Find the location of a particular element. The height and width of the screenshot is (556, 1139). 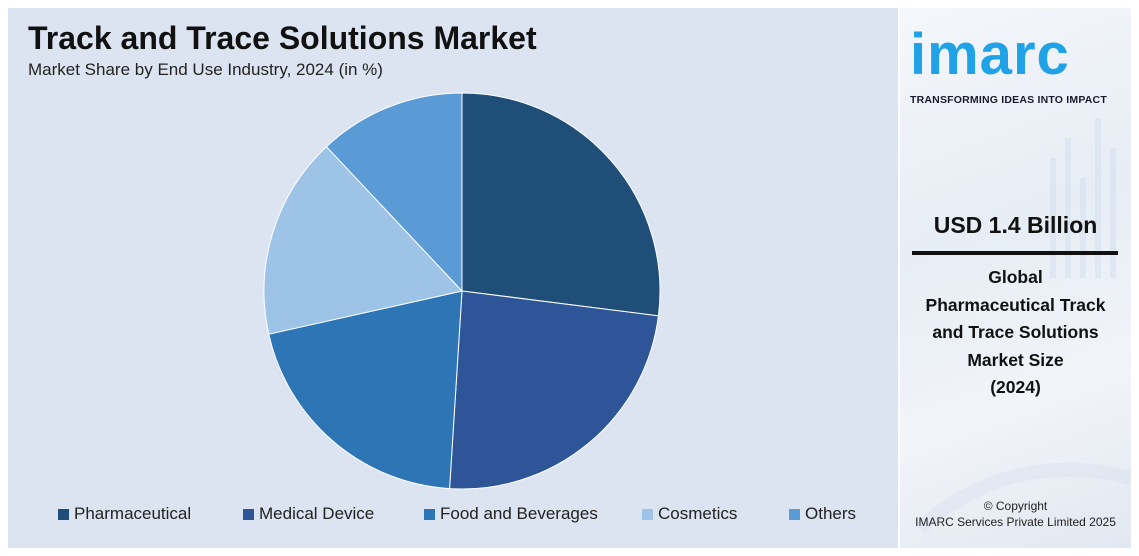

legend-item: Others is located at coordinates (822, 514).